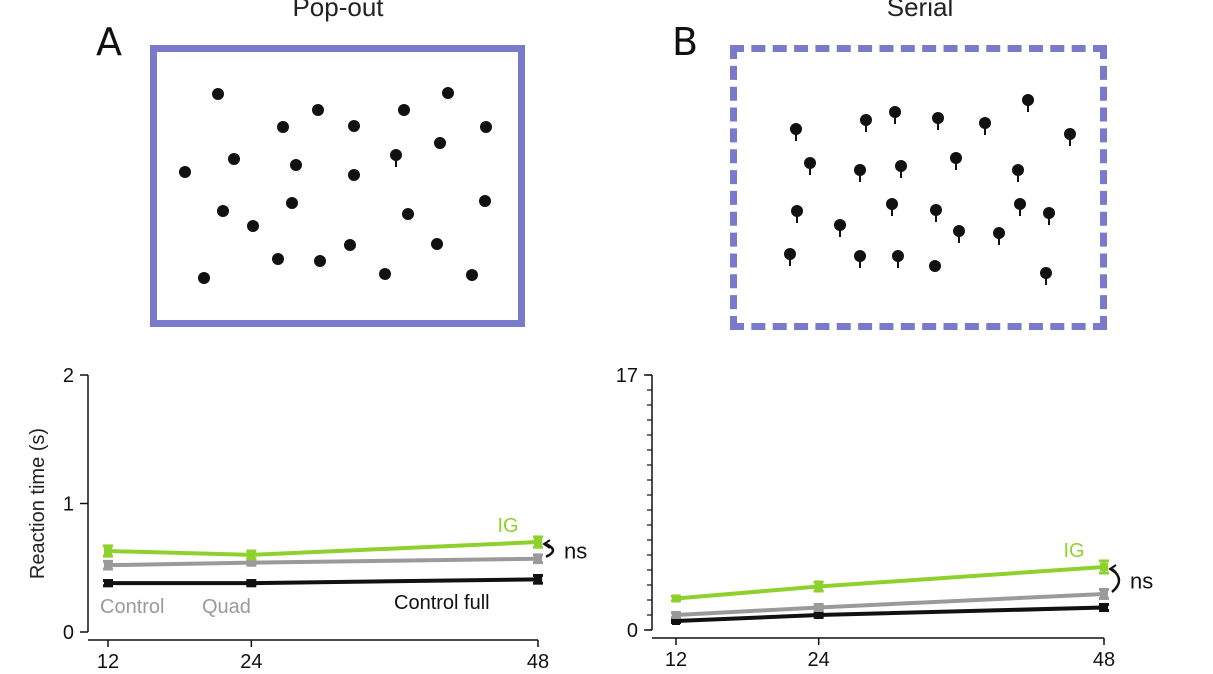 This screenshot has height=674, width=1213. What do you see at coordinates (337, 186) in the screenshot?
I see `popout-stimulus-frame` at bounding box center [337, 186].